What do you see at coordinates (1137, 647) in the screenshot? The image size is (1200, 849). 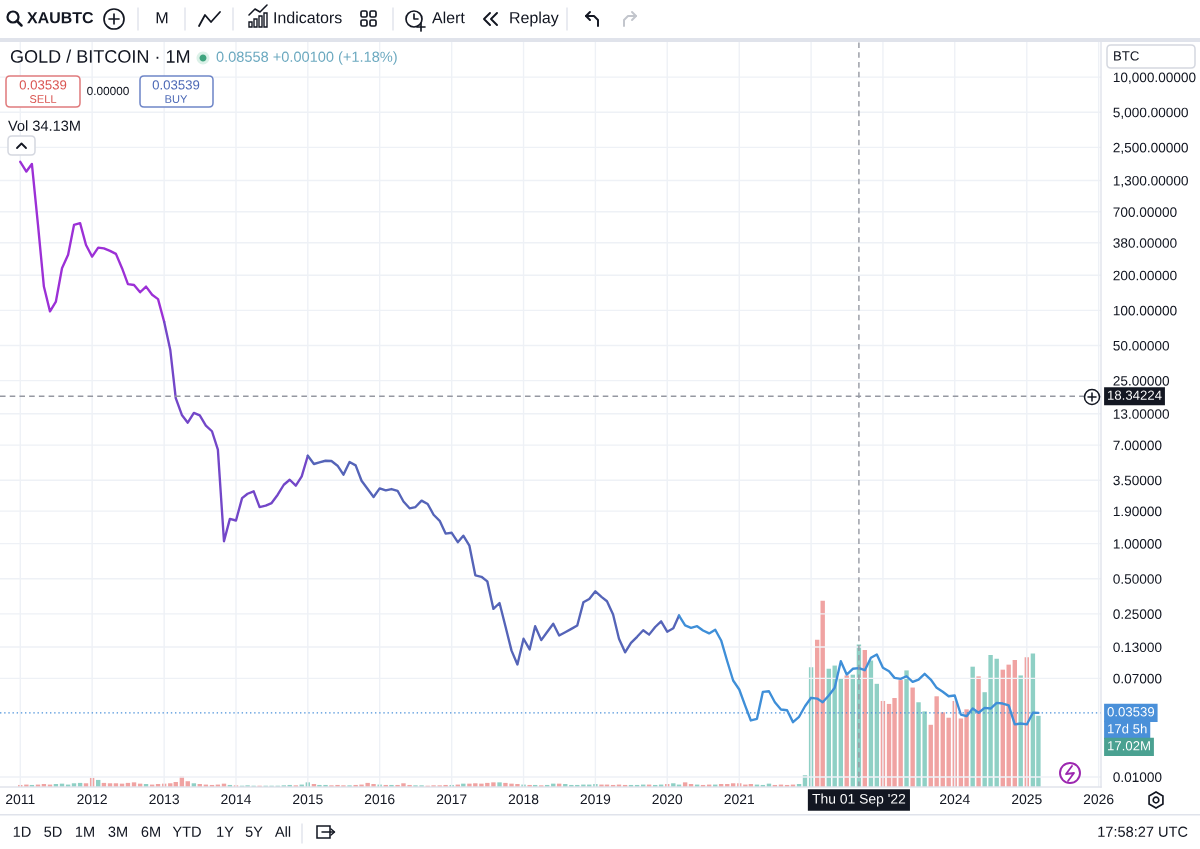 I see `y-tick-label: 0.13000` at bounding box center [1137, 647].